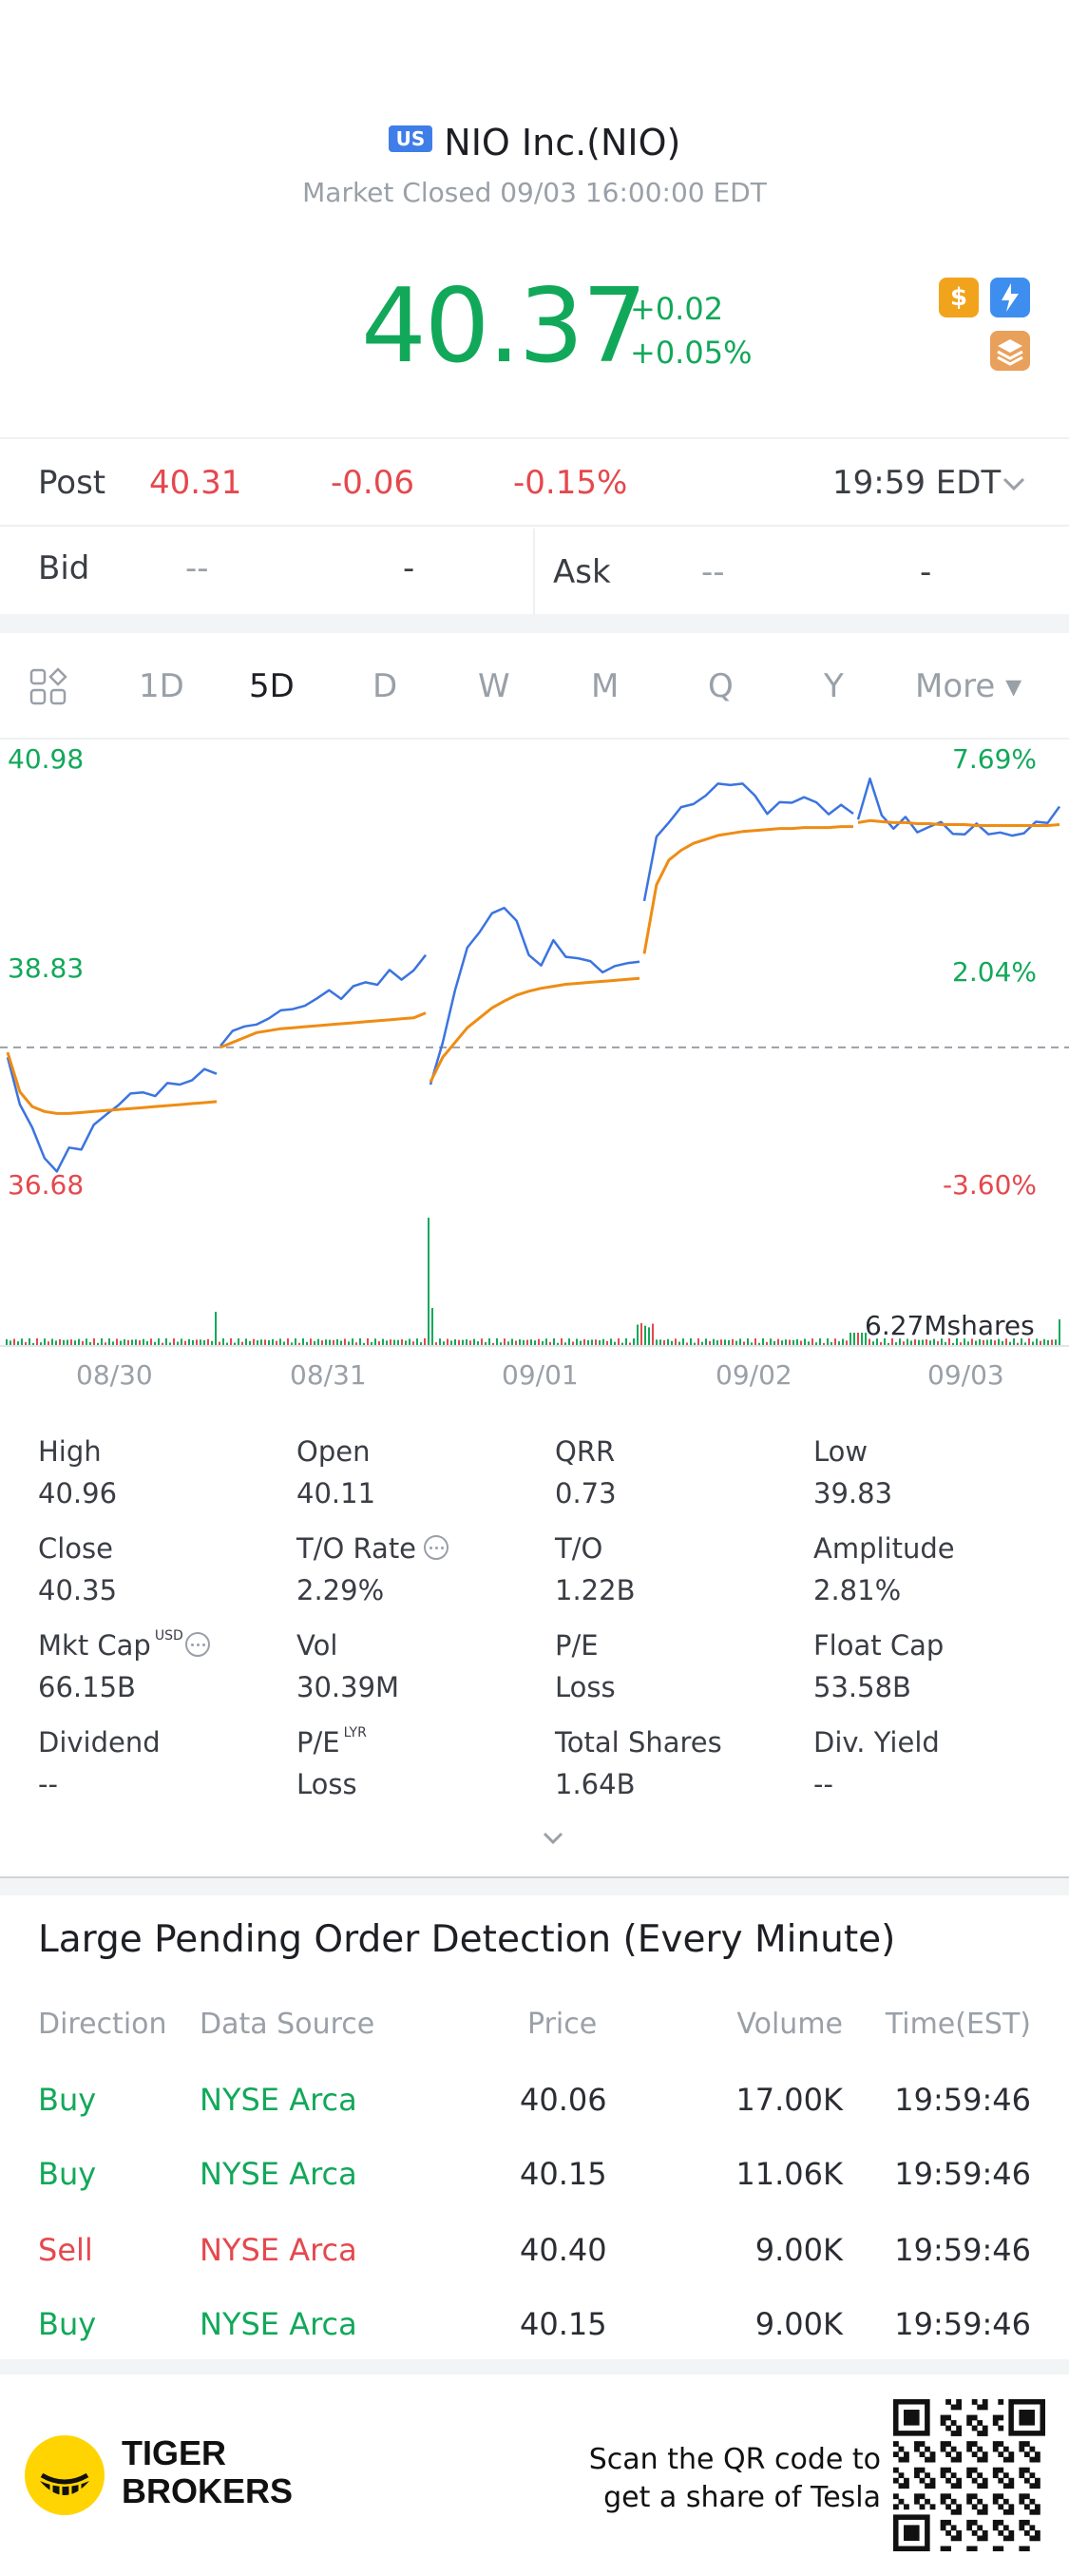  Describe the element at coordinates (1010, 351) in the screenshot. I see `layers-icon` at that location.